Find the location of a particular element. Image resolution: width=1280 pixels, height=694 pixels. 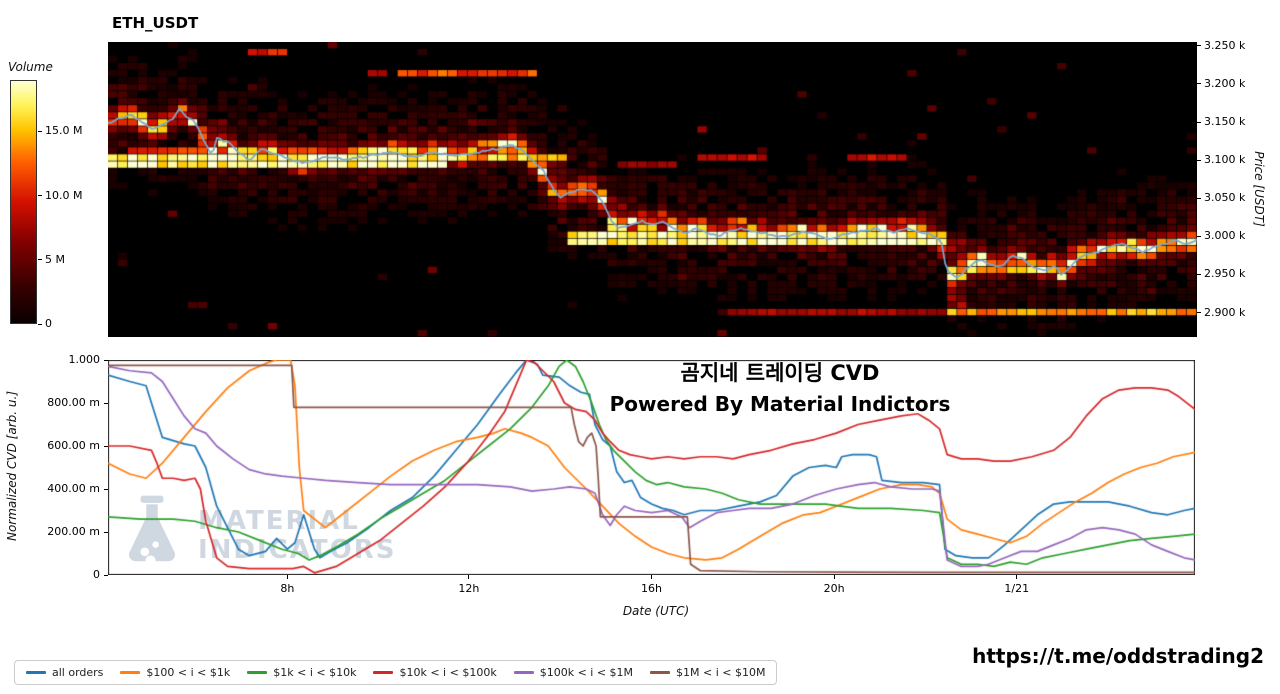

cvd-x-tick-label: 12h is located at coordinates (469, 588).